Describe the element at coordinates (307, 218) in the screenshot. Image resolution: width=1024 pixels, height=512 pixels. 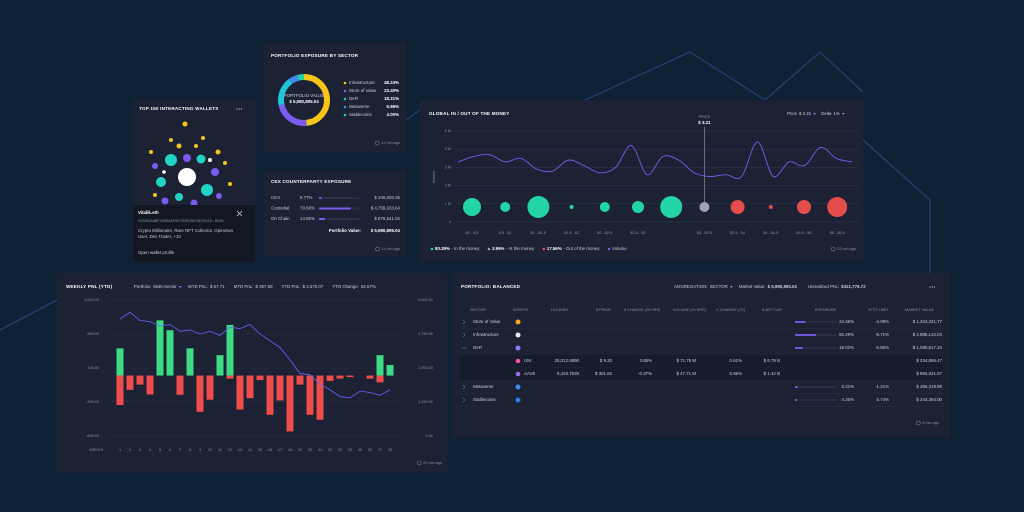
I see `row-share: 14.65%` at that location.